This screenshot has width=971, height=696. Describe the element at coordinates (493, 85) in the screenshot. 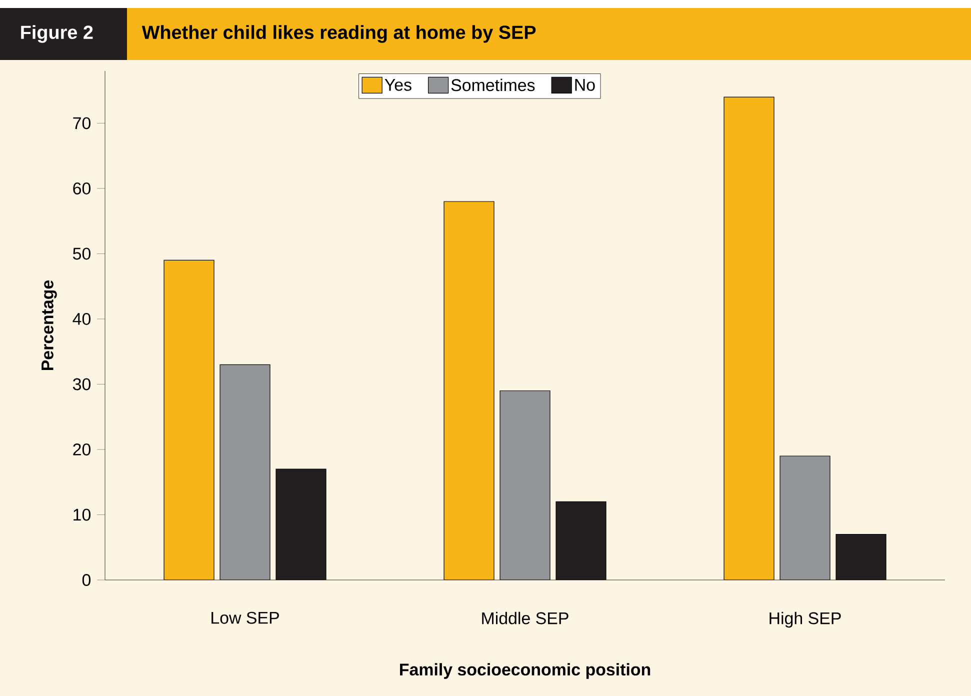

I see `legend-label: Sometimes` at that location.